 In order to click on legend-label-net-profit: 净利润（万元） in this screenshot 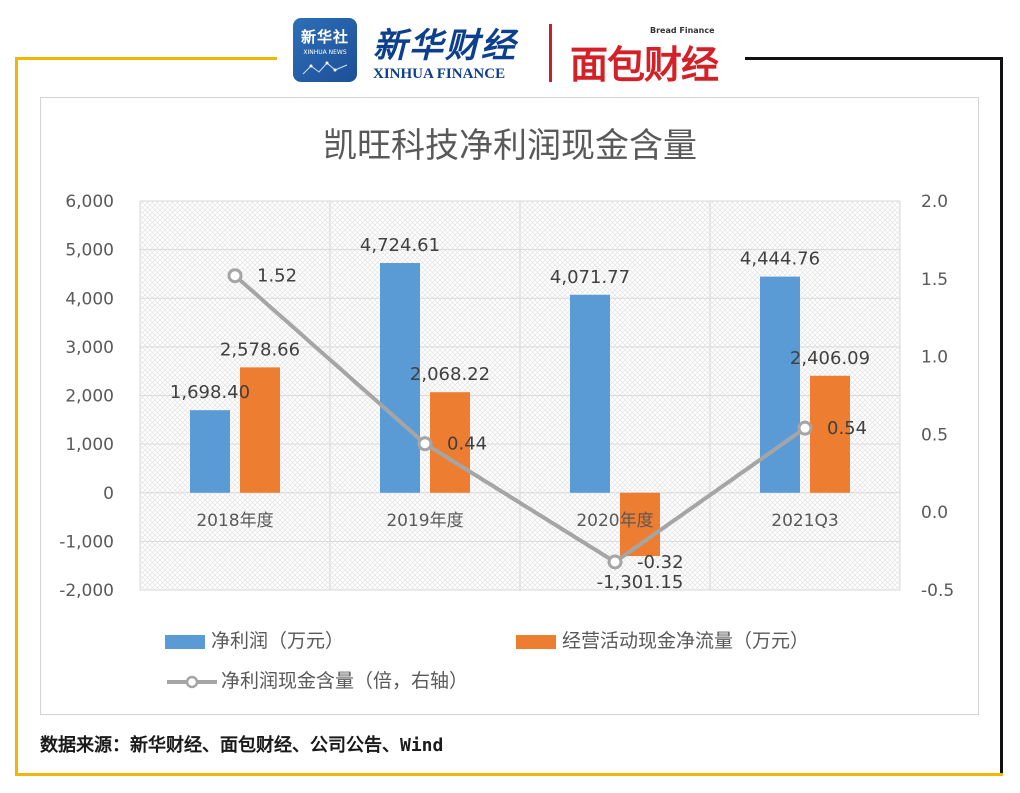, I will do `click(278, 641)`.